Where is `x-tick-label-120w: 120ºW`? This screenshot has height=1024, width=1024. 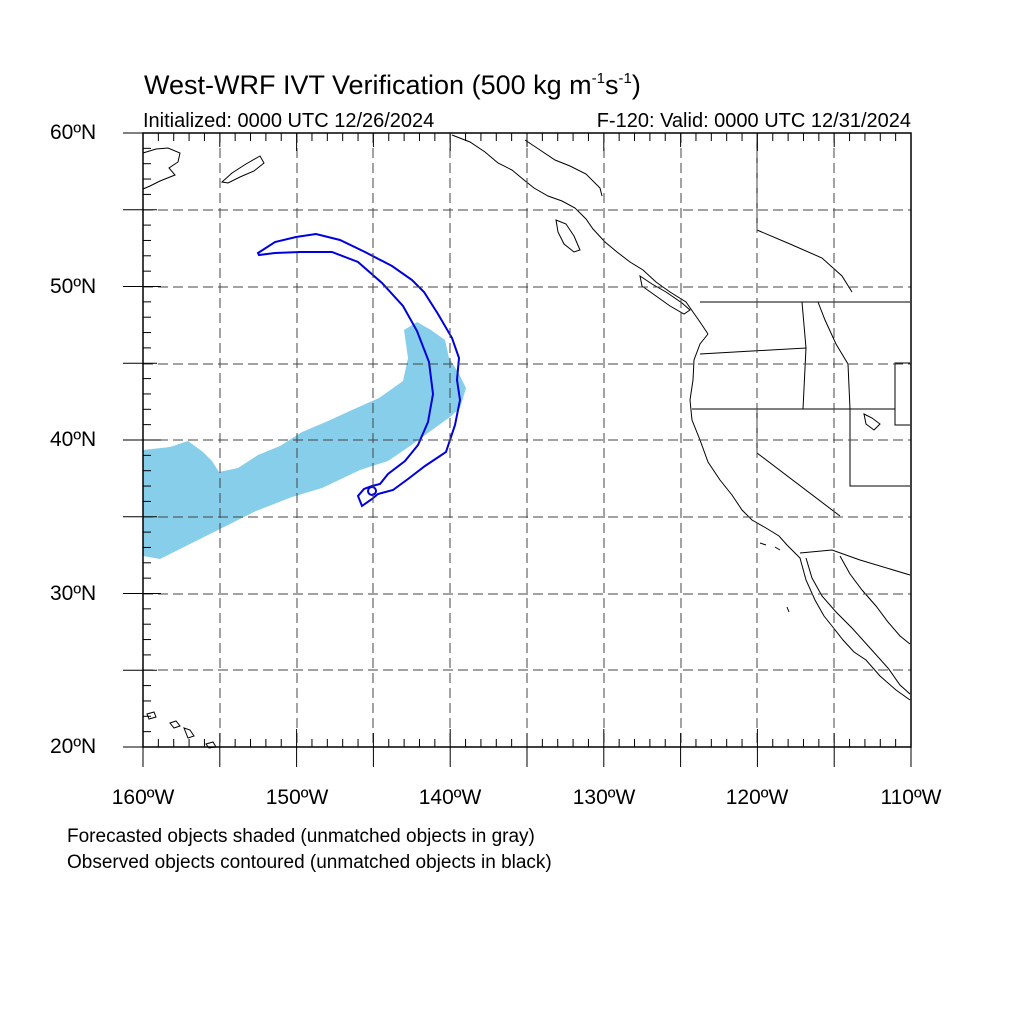
x-tick-label-120w: 120ºW is located at coordinates (757, 797).